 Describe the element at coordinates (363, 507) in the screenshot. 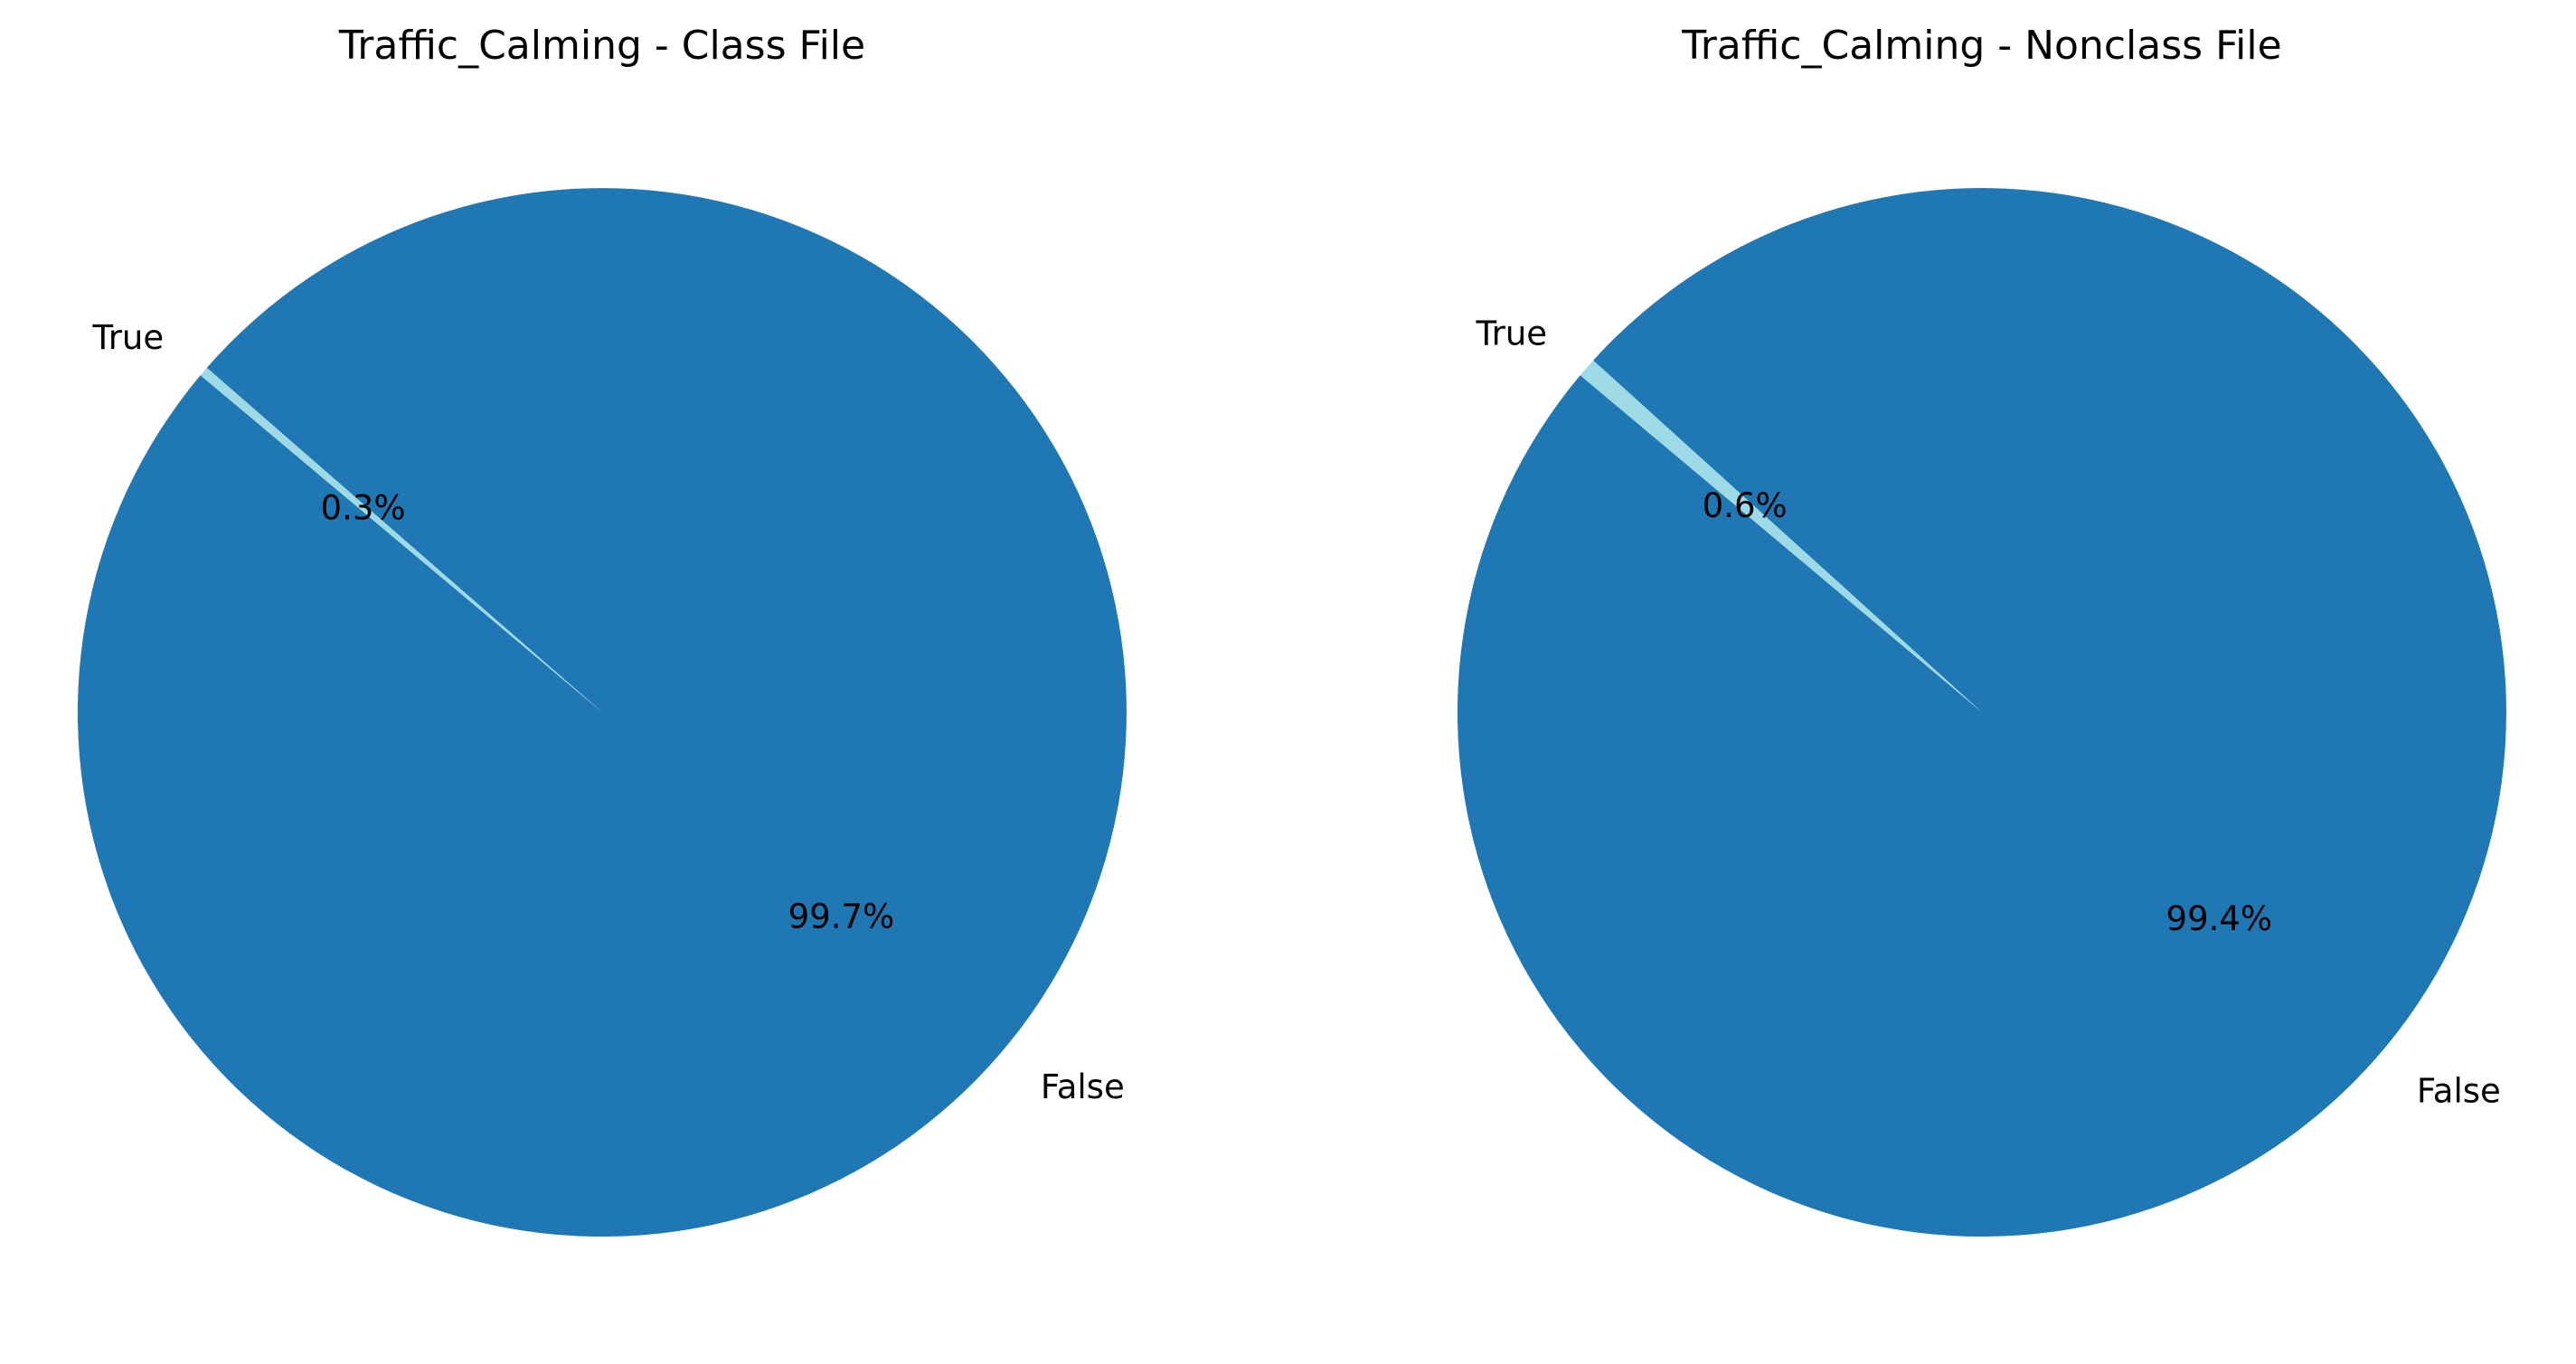

I see `percent-label-true: 0.3%` at that location.